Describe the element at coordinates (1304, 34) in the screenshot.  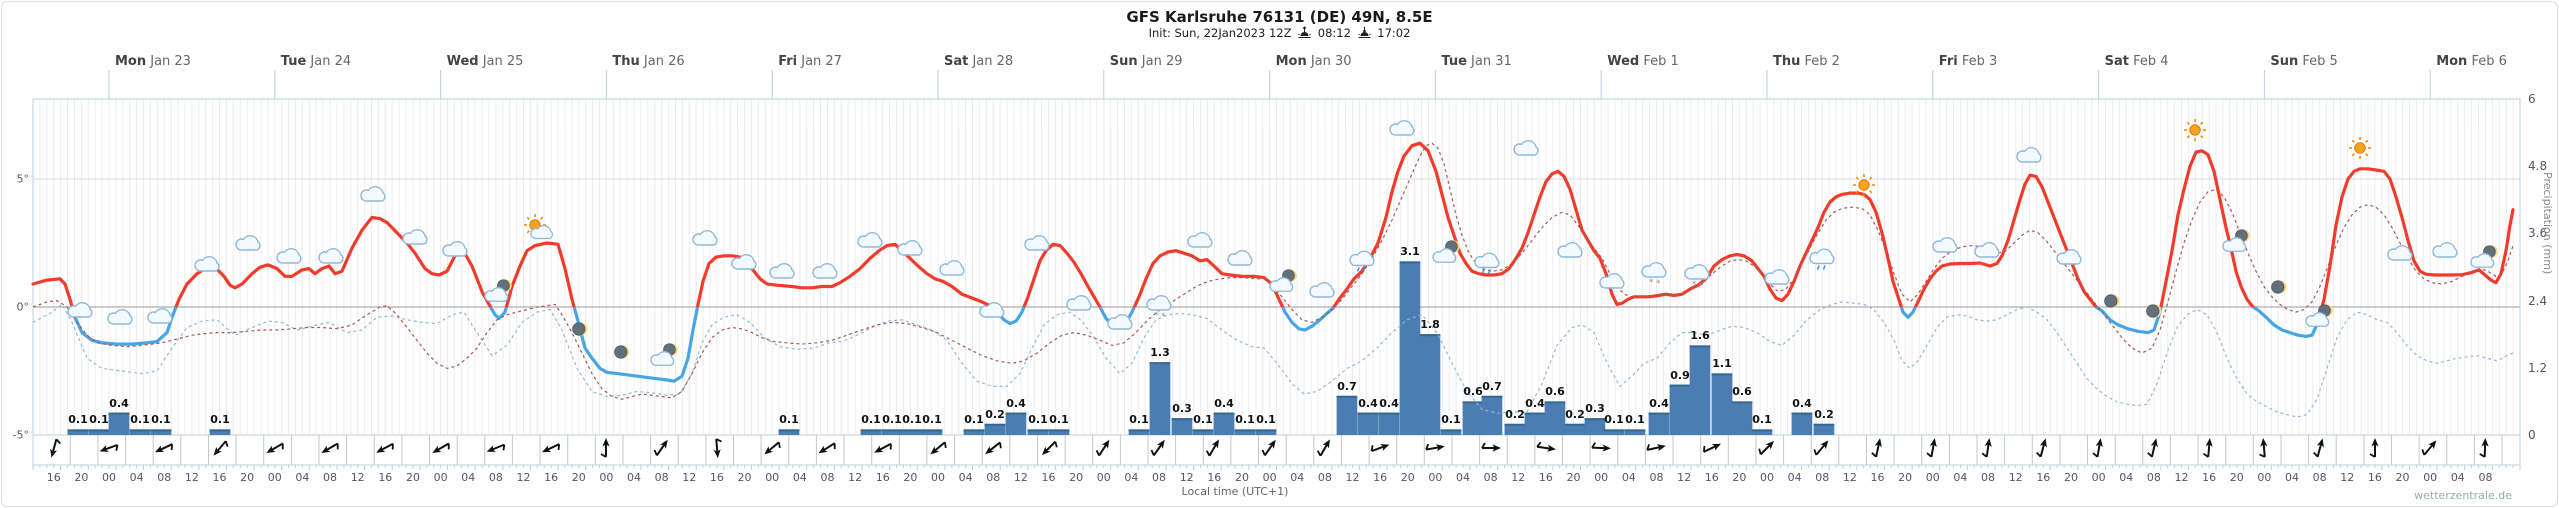
I see `sunrise-icon` at that location.